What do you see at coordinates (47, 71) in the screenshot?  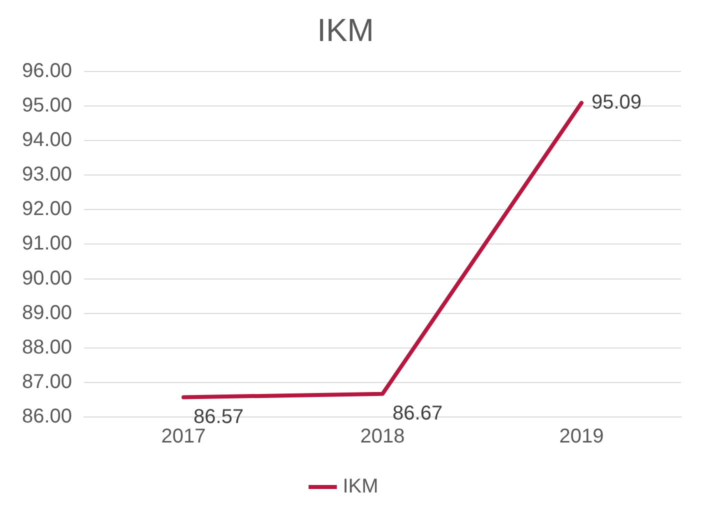 I see `y-tick-label: 96.00` at bounding box center [47, 71].